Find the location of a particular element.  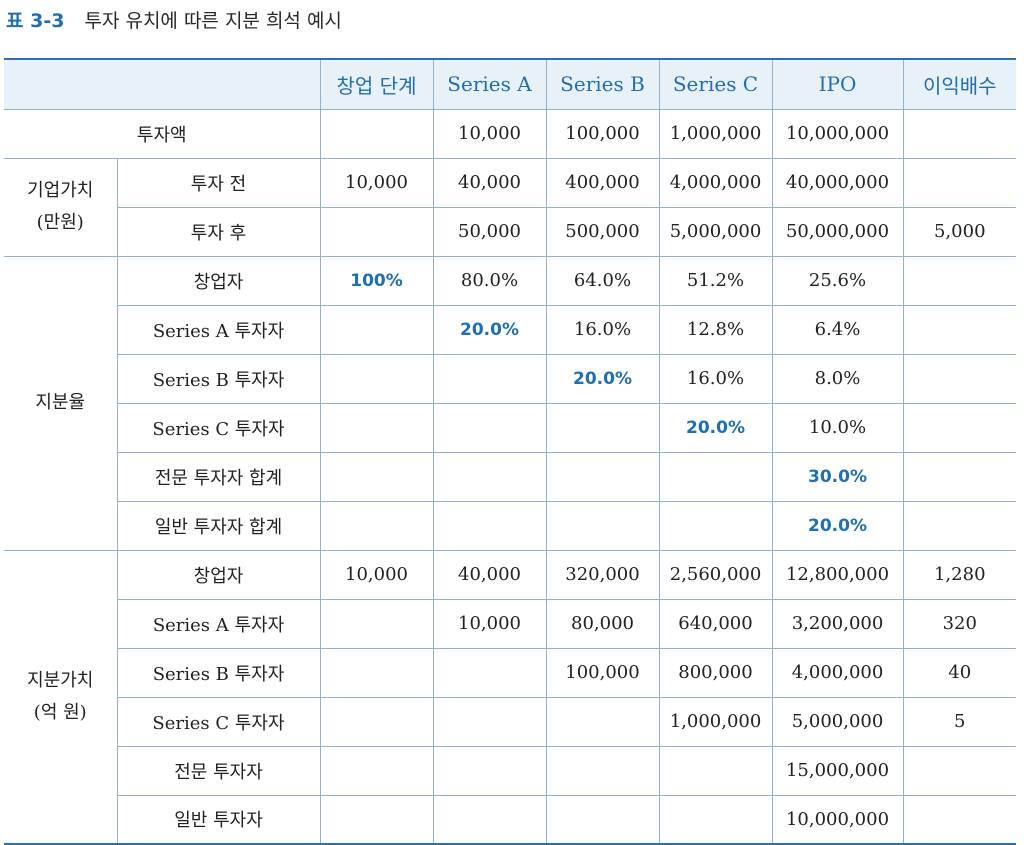

row-label: 투자액 is located at coordinates (162, 133).